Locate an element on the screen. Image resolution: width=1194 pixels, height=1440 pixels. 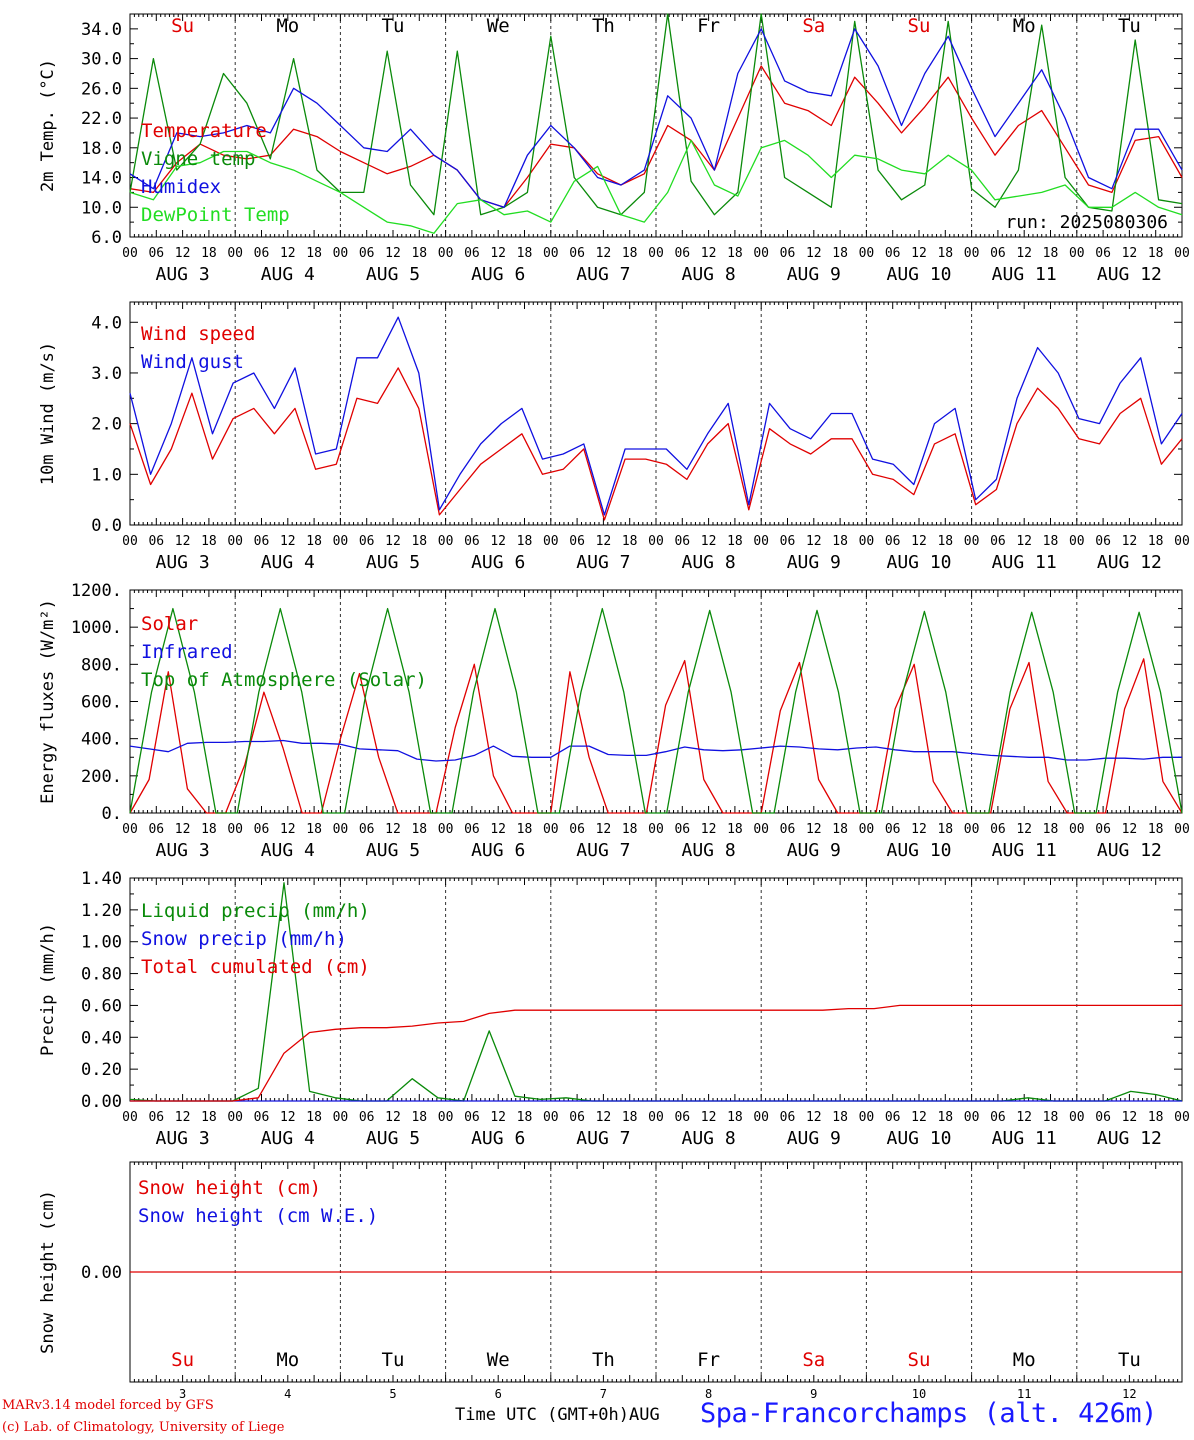
y-tick-label: 10.0 is located at coordinates (101, 208).